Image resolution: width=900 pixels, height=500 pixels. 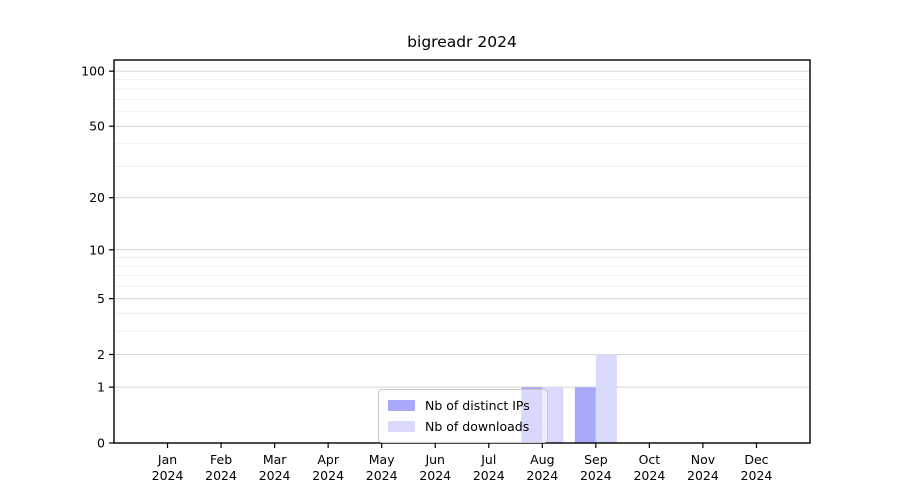 I want to click on x-tick-label-month: Jan, so click(x=167, y=459).